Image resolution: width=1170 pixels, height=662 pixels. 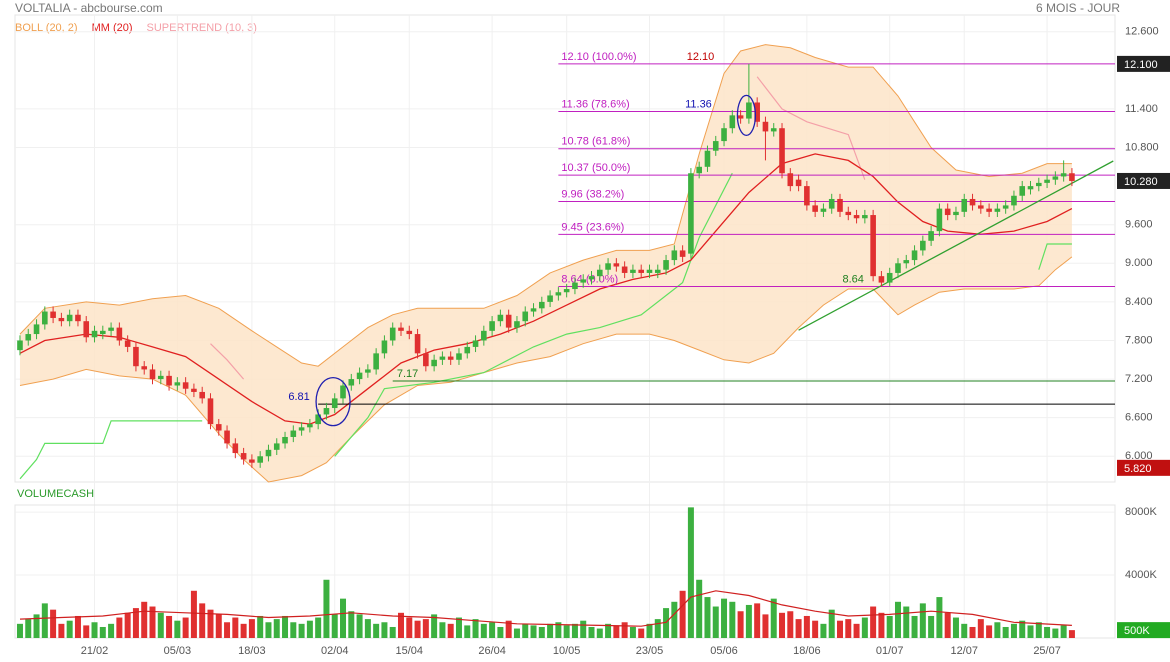 I want to click on y-tick-label: 9.000, so click(x=1139, y=263).